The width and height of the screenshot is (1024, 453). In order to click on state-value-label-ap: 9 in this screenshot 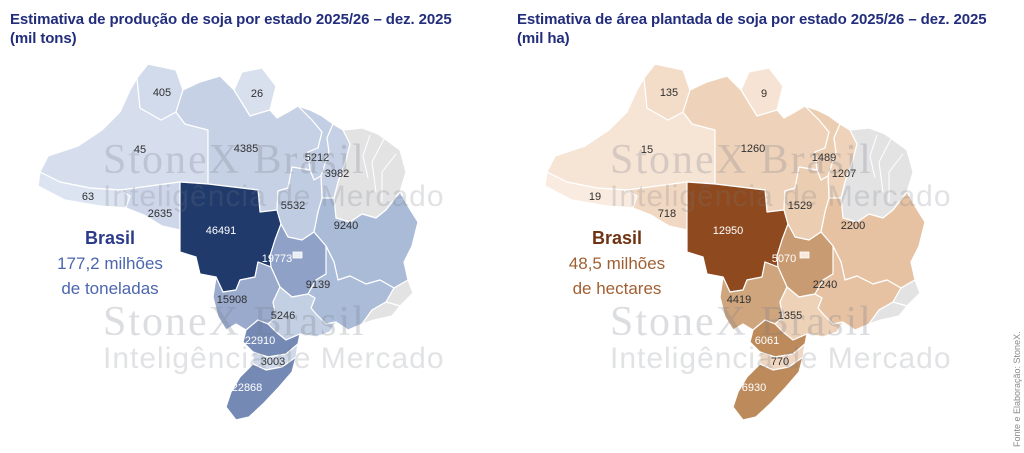, I will do `click(764, 94)`.